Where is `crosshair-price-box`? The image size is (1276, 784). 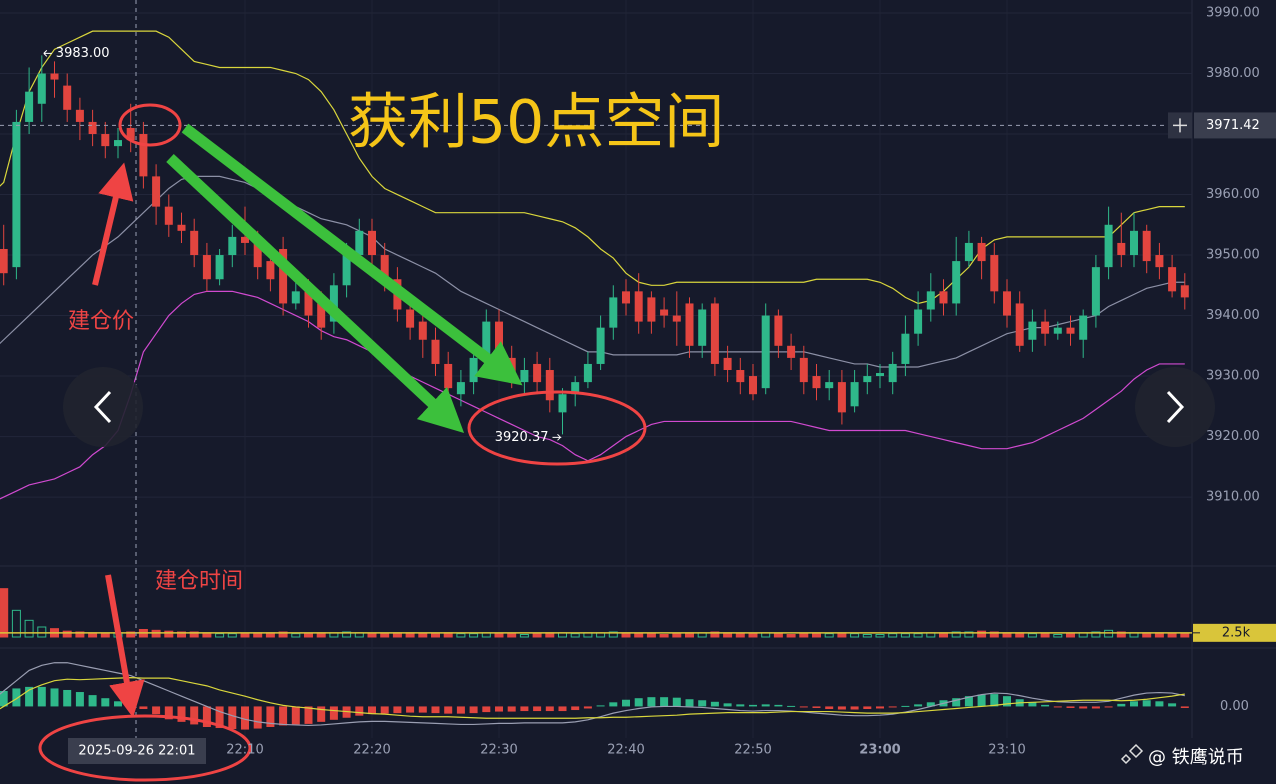 crosshair-price-box is located at coordinates (1235, 125).